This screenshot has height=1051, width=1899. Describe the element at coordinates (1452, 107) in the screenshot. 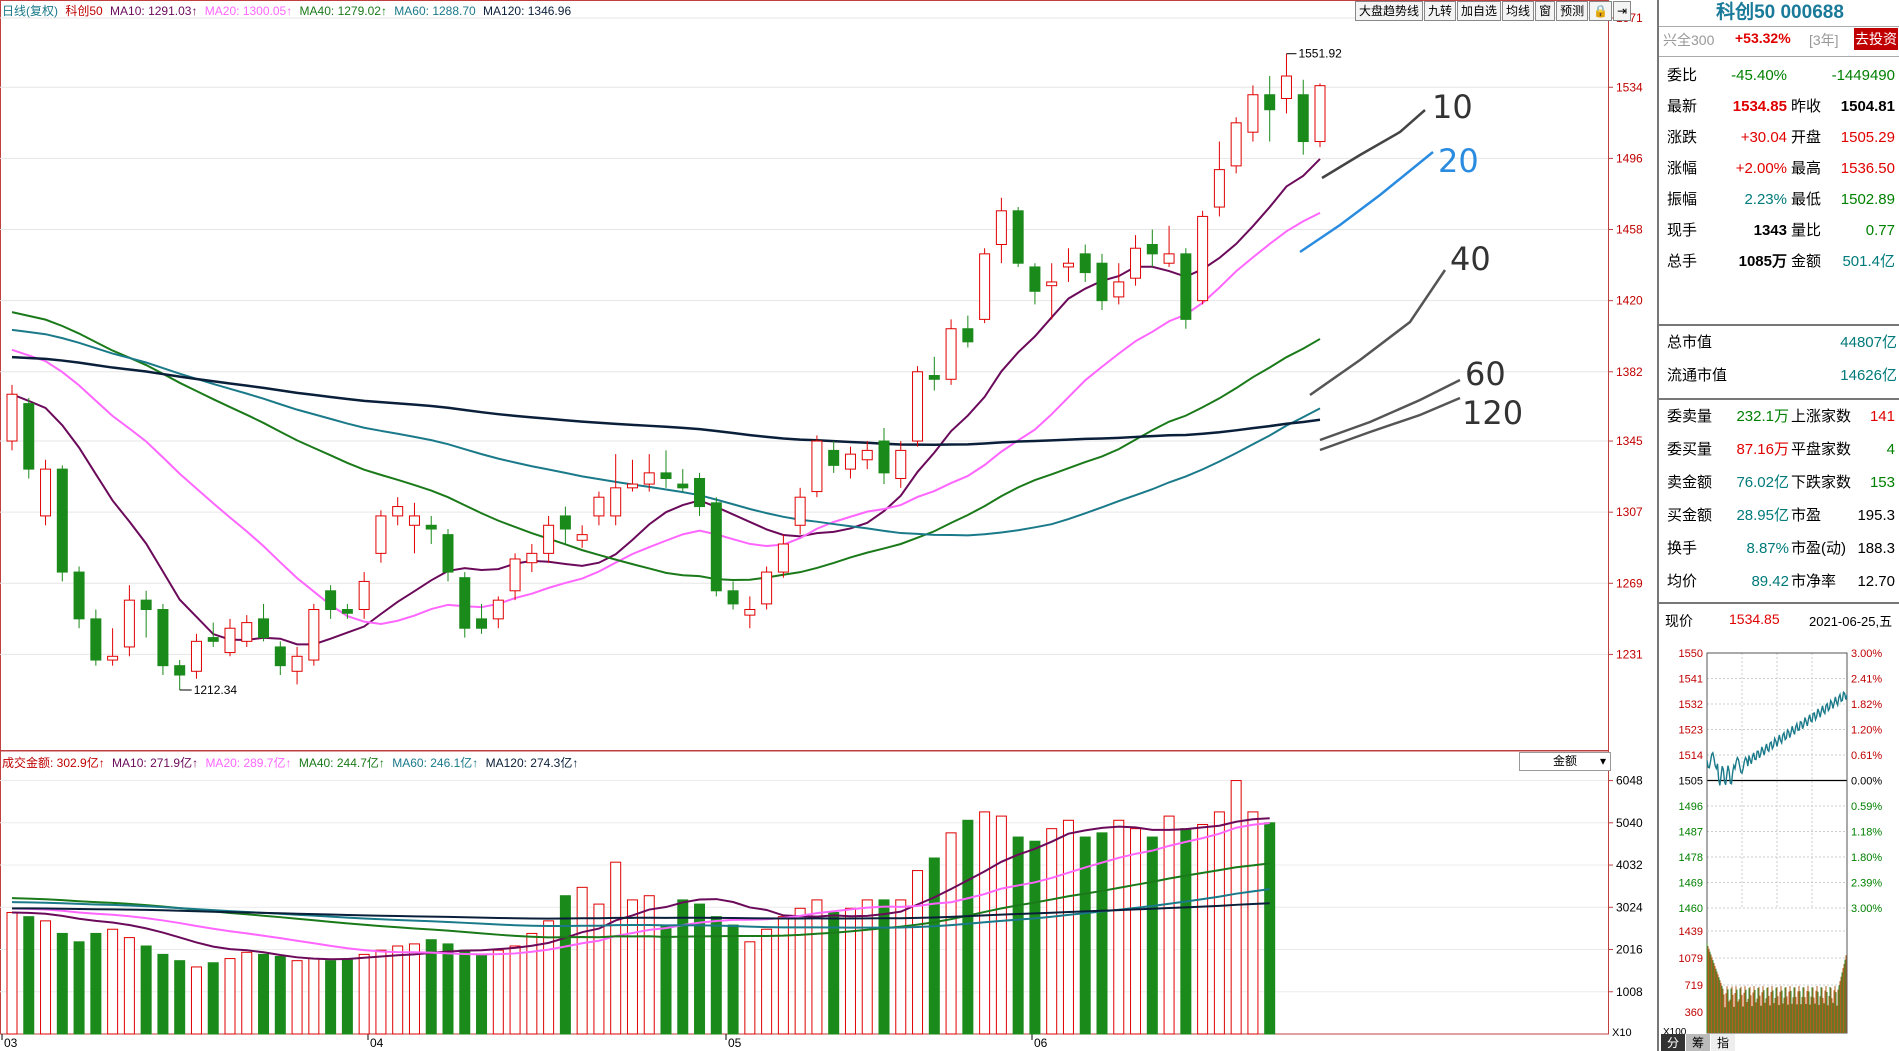

I see `ma10-tag-label: 10` at that location.